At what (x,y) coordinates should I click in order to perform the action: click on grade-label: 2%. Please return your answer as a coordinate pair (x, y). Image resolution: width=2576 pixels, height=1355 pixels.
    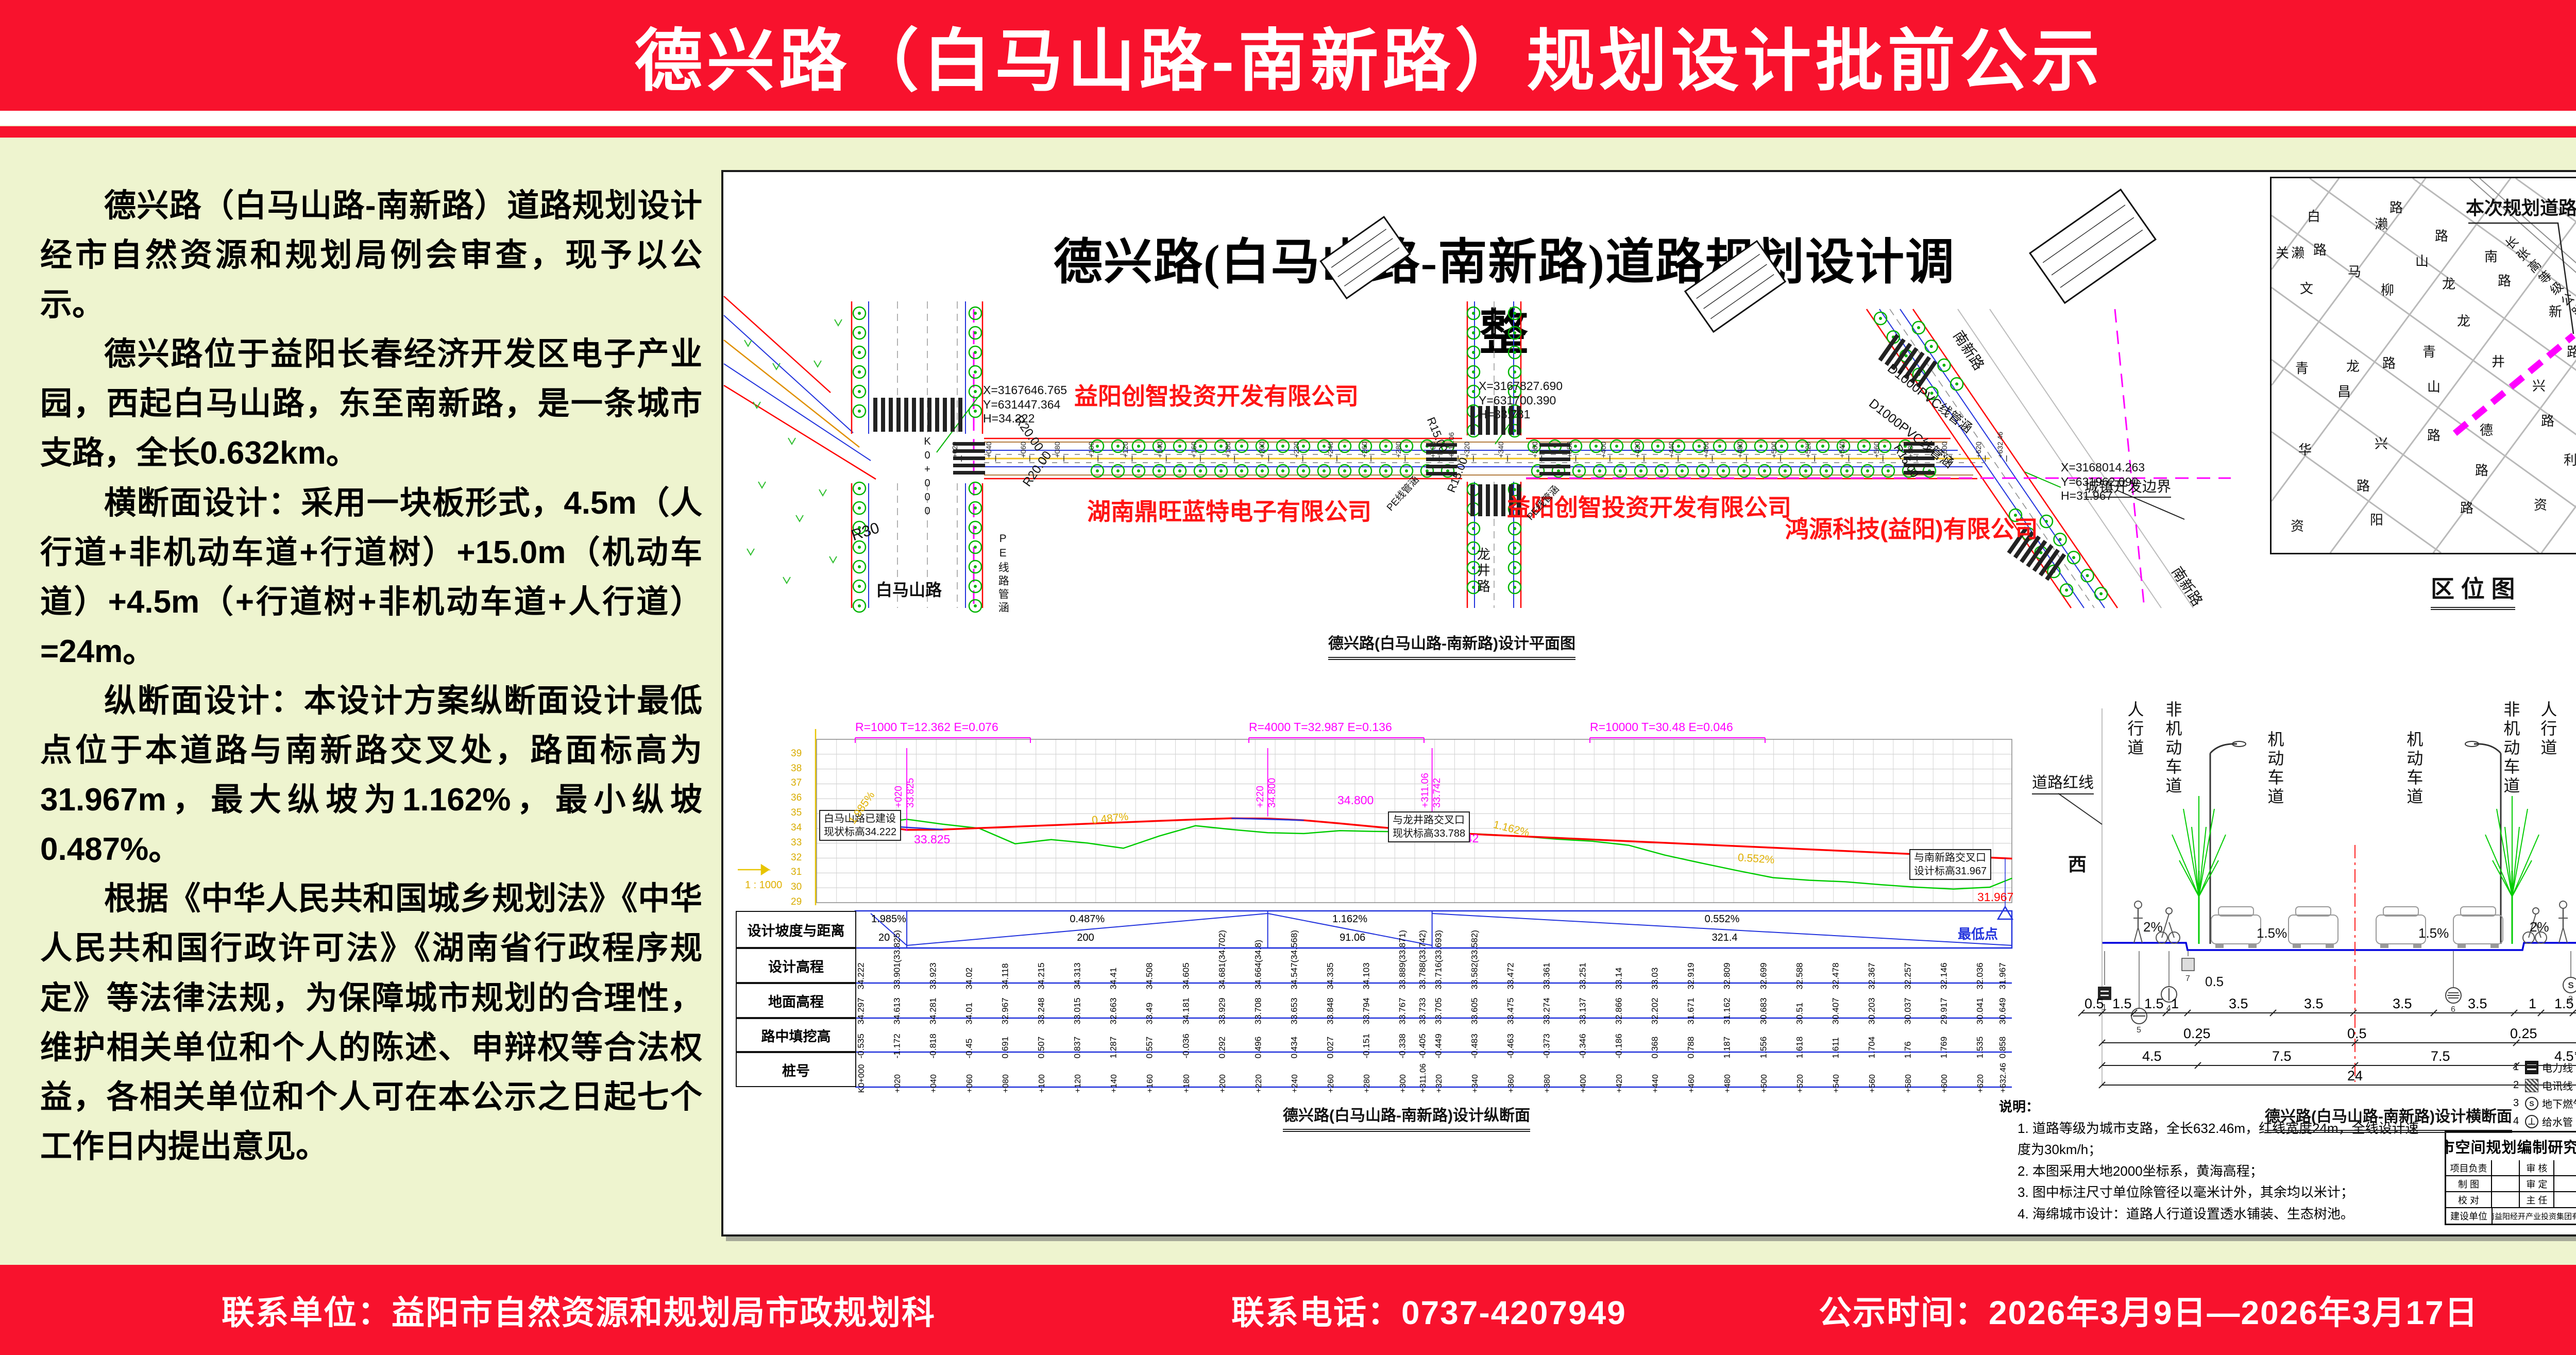
    Looking at the image, I should click on (2539, 927).